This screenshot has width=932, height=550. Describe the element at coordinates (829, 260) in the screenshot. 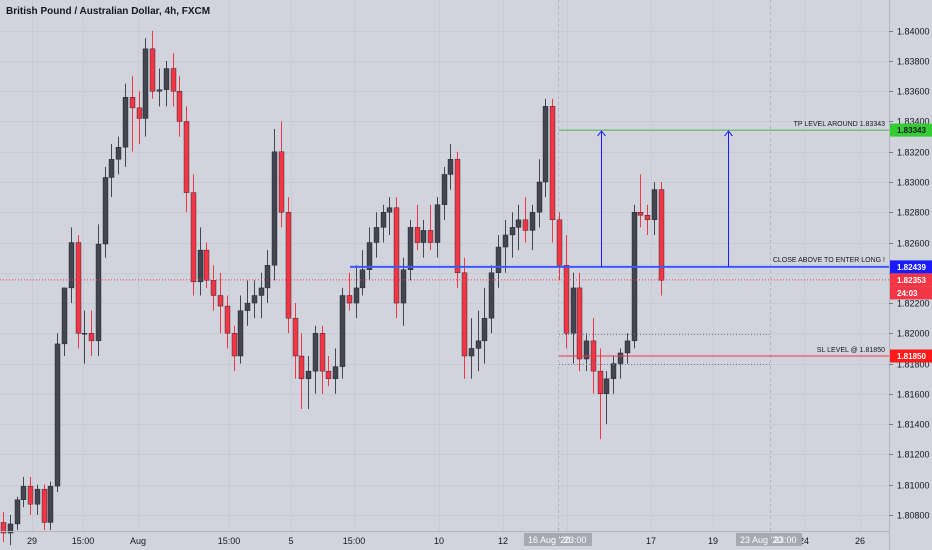

I see `entry-level-label: CLOSE ABOVE TO ENTER LONG !` at that location.